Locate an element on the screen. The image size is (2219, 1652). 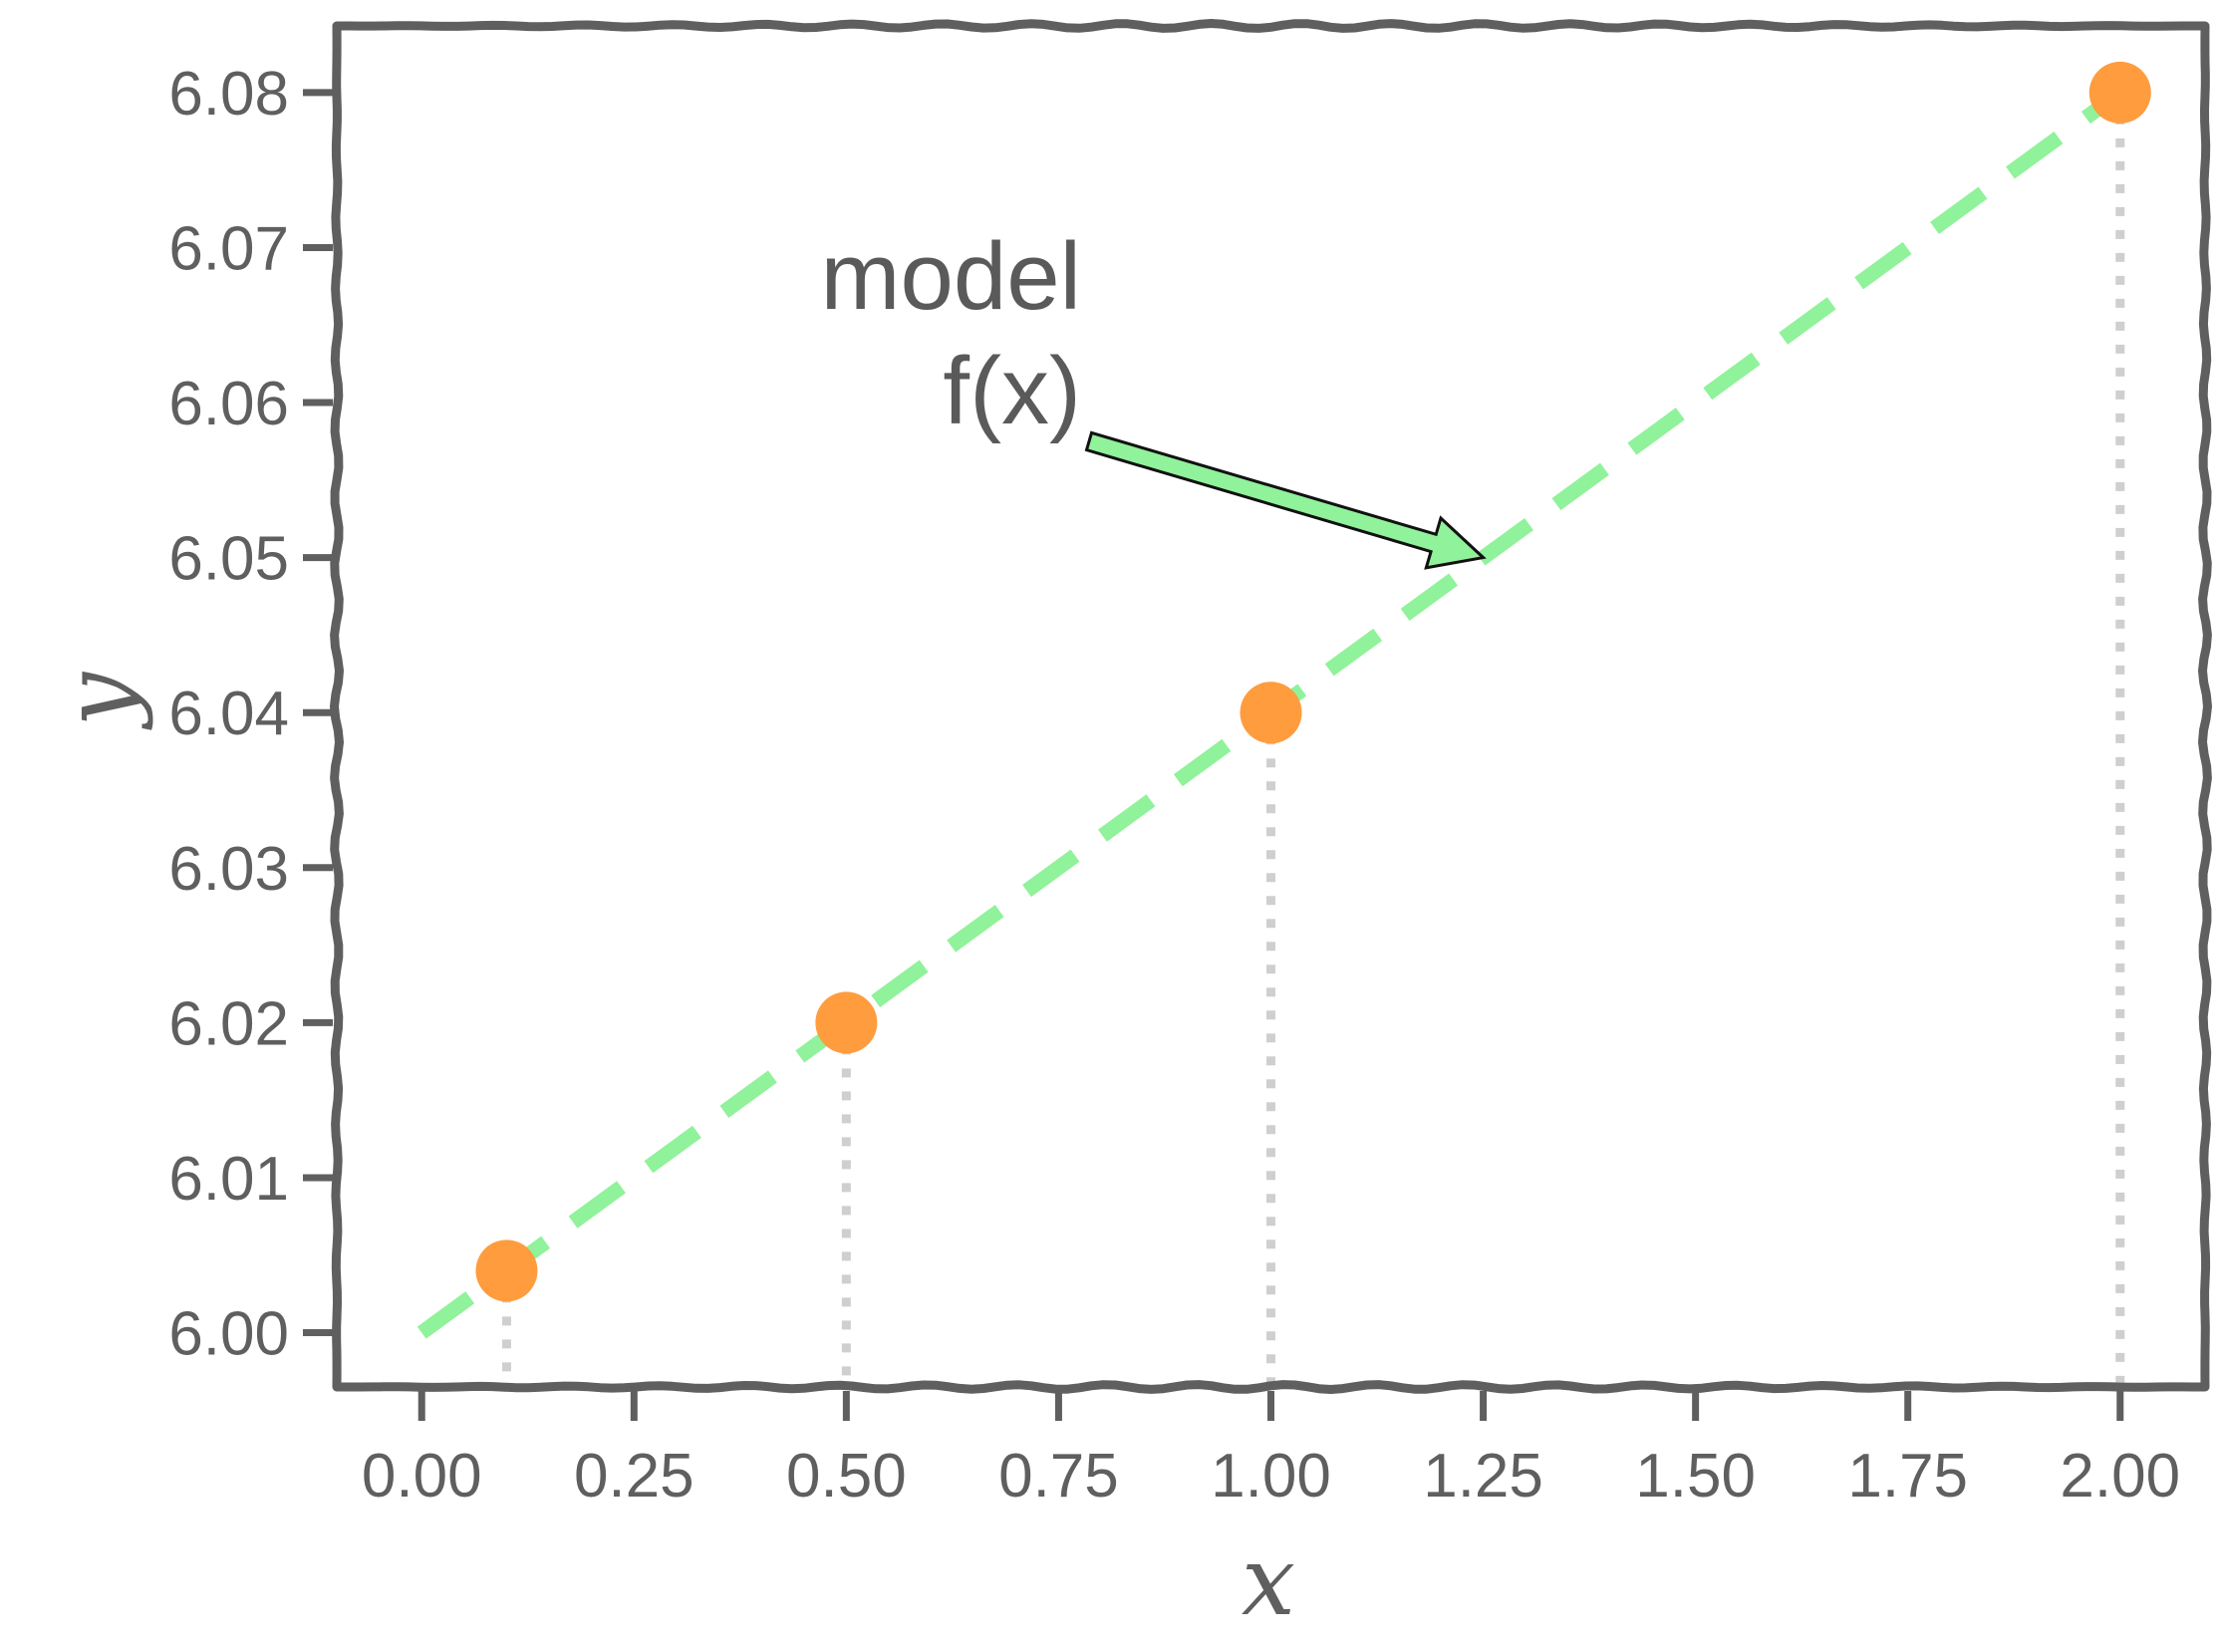
x-tick-label: 1.75 is located at coordinates (1907, 1476).